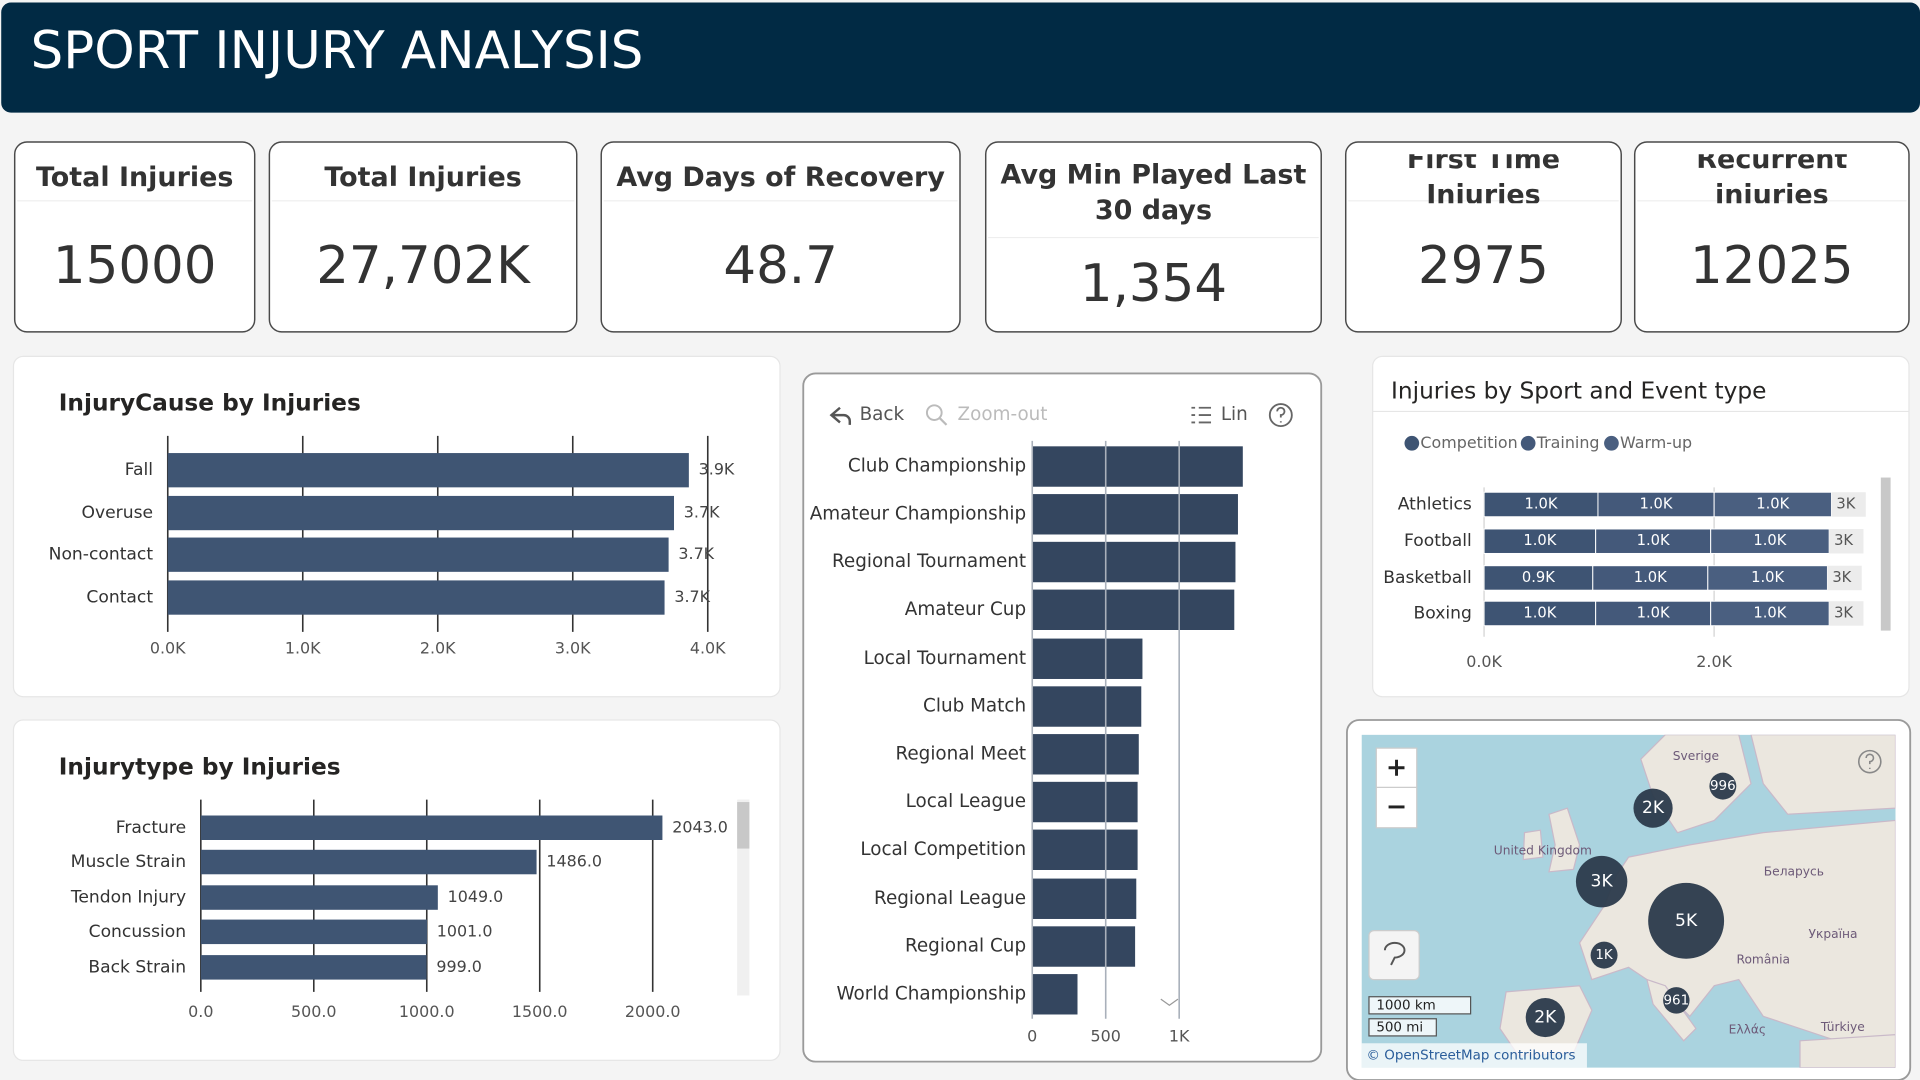 The height and width of the screenshot is (1080, 1920). I want to click on x-tick-label: 2.0K, so click(1714, 661).